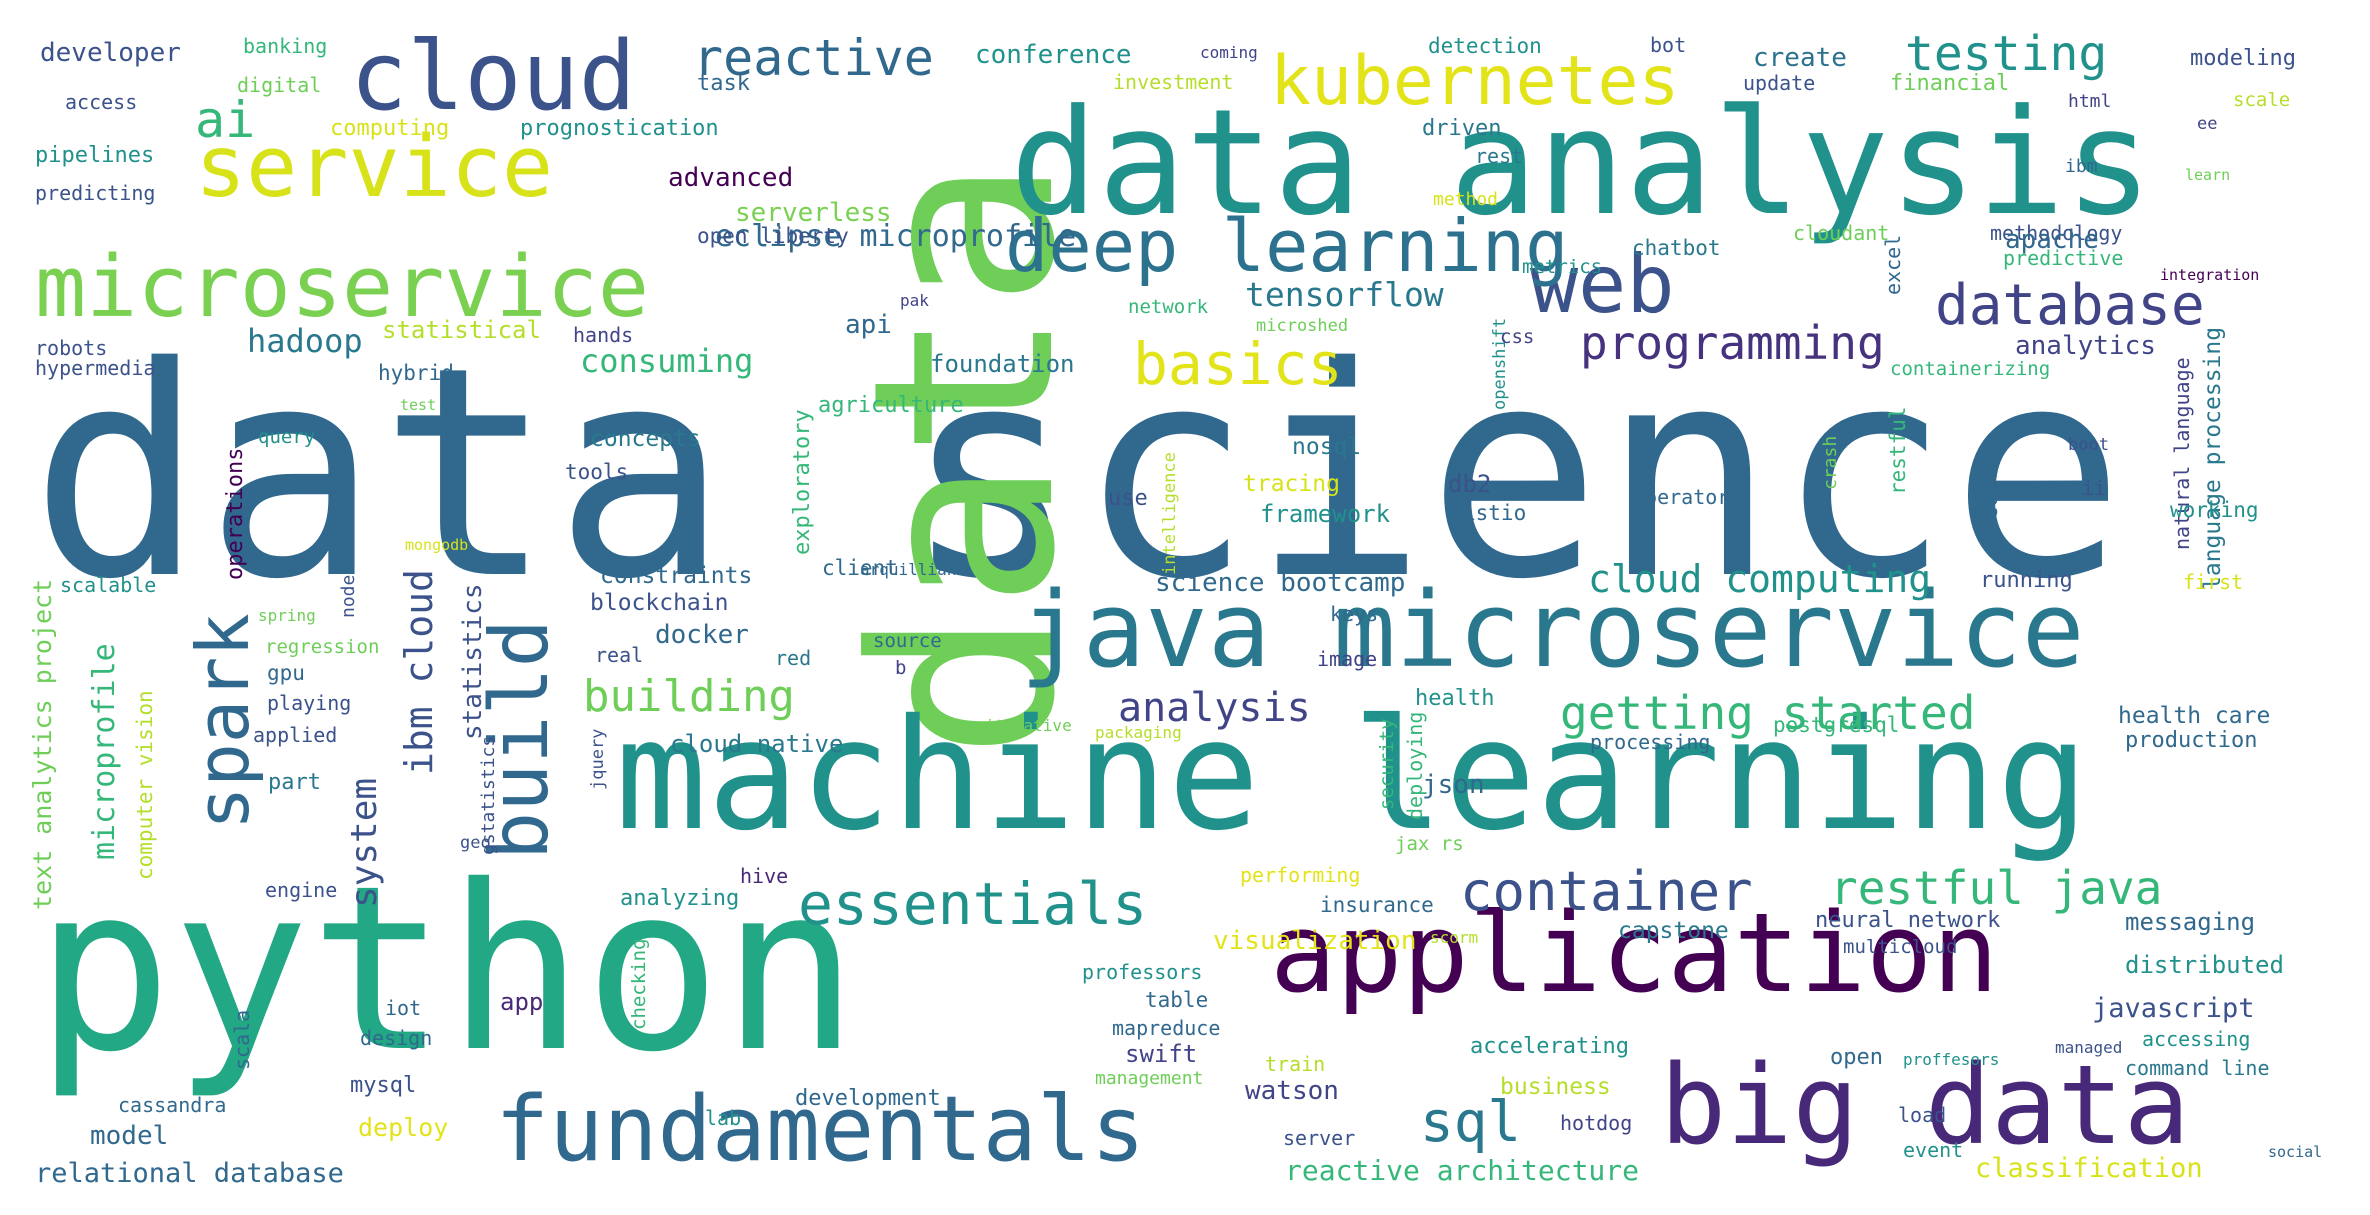 The image size is (2370, 1215). Describe the element at coordinates (1138, 732) in the screenshot. I see `word-packaging: packaging` at that location.